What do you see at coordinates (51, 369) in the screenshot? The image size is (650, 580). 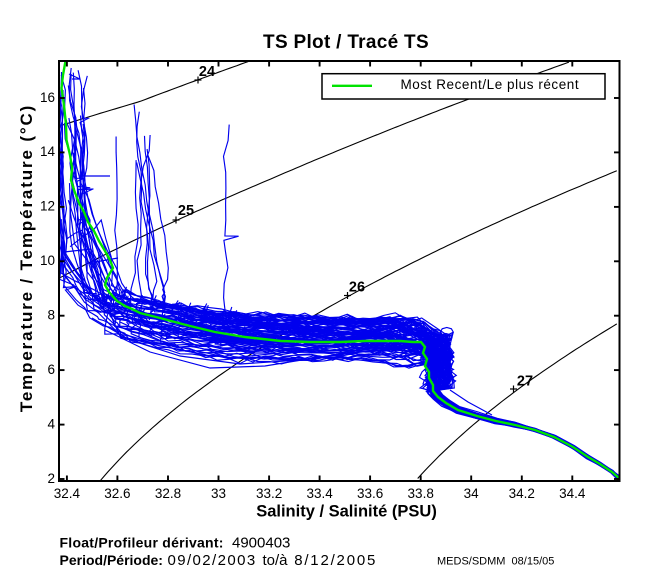 I see `svg-text: 6` at bounding box center [51, 369].